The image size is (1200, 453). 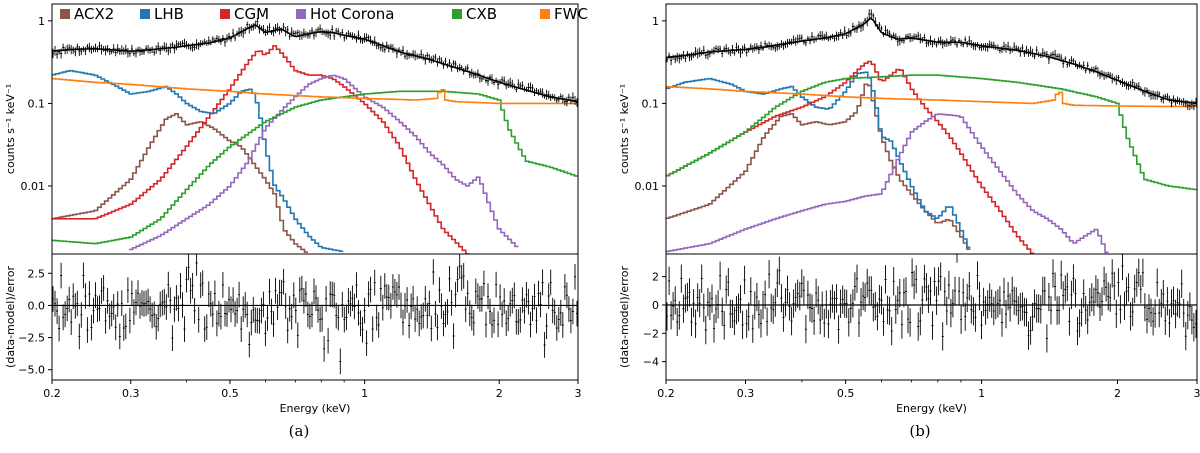 I want to click on legend-label: ACX2, so click(x=94, y=14).